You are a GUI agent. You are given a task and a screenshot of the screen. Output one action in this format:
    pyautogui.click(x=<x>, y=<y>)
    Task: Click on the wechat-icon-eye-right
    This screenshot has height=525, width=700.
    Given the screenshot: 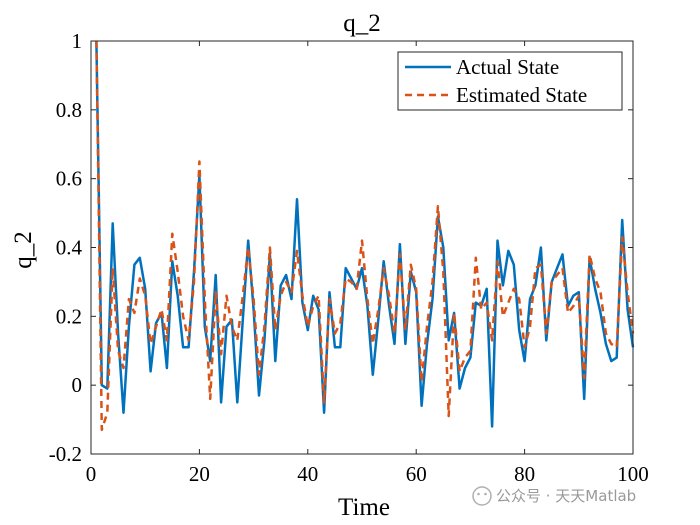 What is the action you would take?
    pyautogui.click(x=485, y=494)
    